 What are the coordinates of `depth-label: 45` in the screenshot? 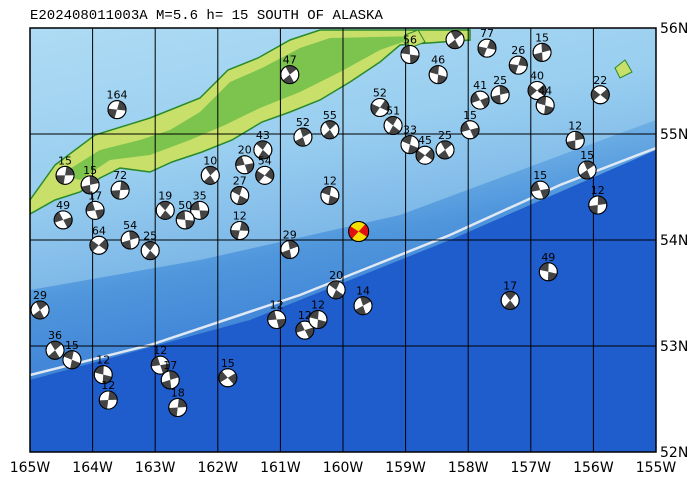 It's located at (425, 140).